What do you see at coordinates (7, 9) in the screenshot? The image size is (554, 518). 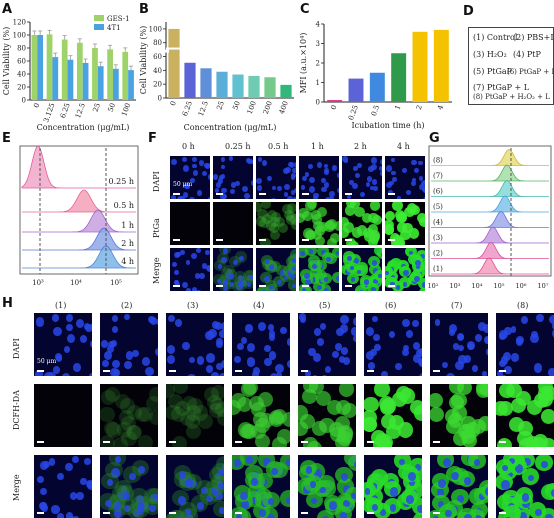 I see `panel-label-a: A` at bounding box center [7, 9].